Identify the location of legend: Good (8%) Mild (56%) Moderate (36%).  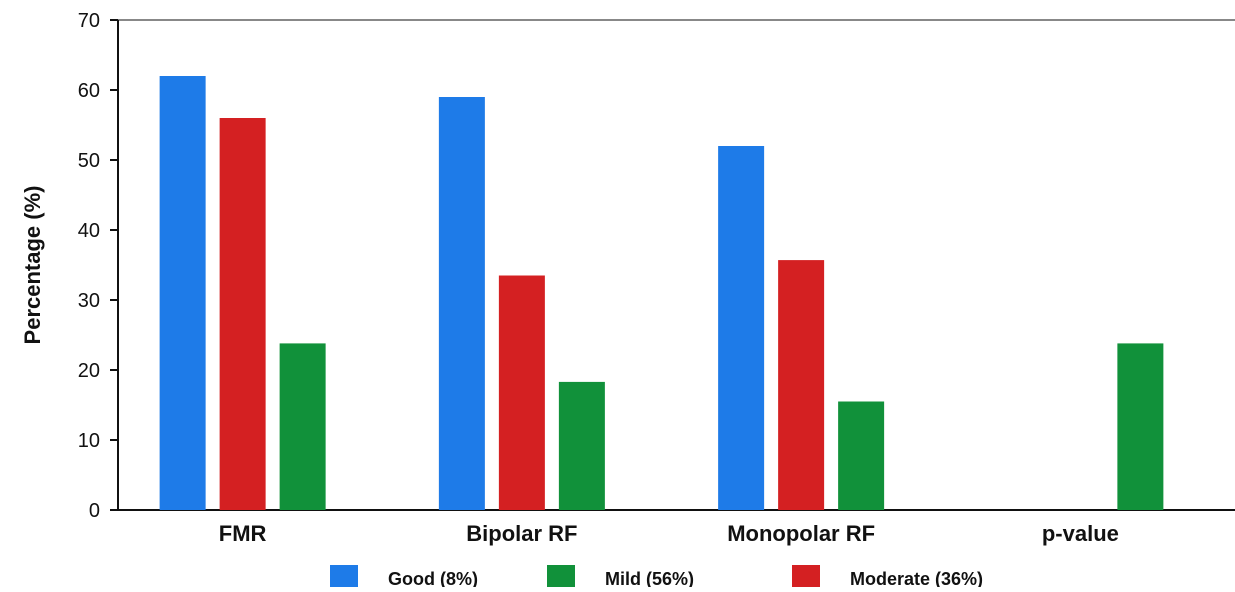
(656, 577).